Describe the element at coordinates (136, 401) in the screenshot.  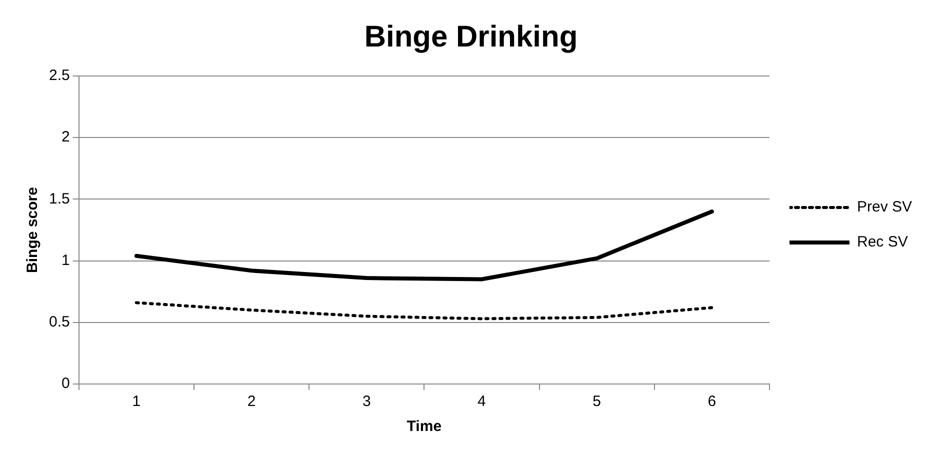
I see `x-tick-label: 1` at that location.